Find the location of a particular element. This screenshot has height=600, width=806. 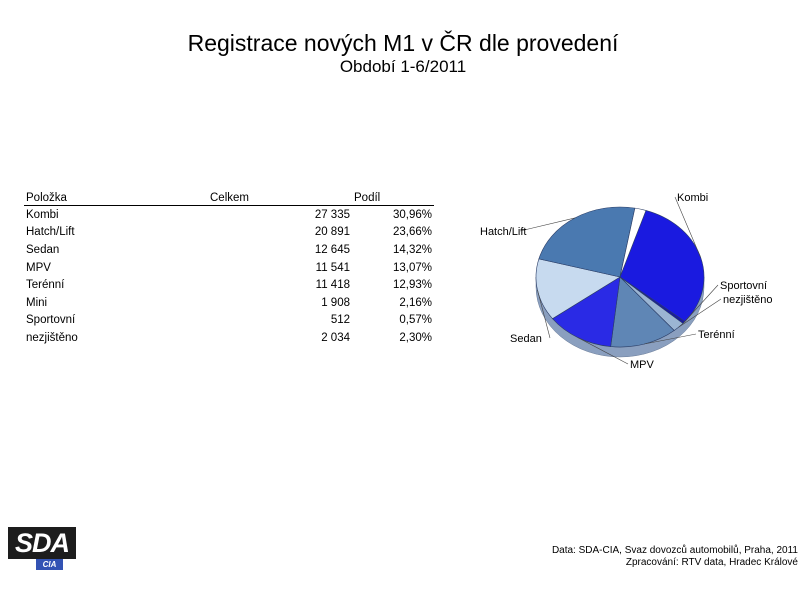

row-item: Sedan is located at coordinates (43, 249).